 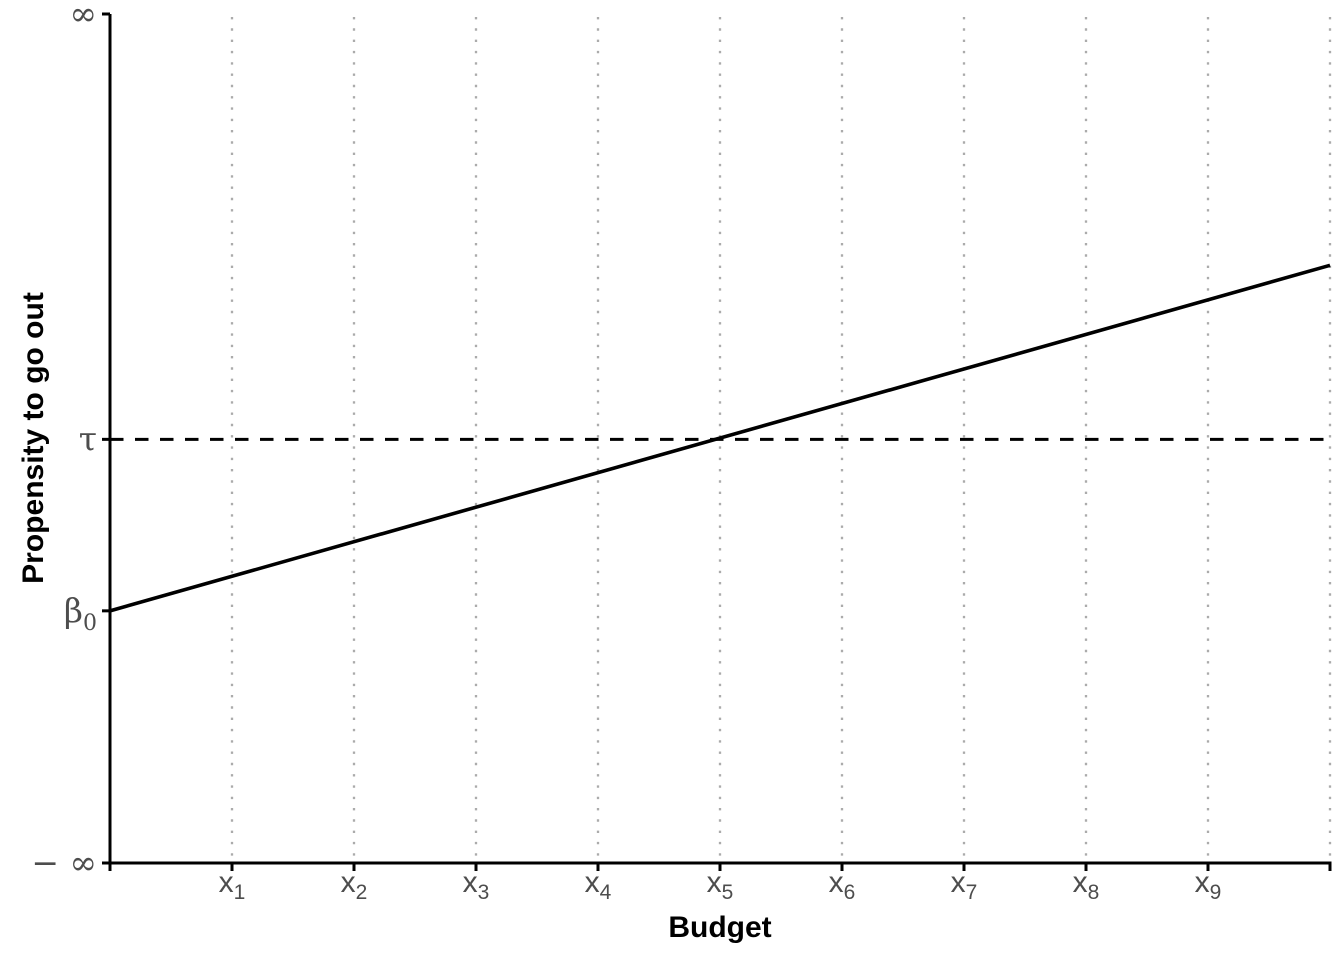 What do you see at coordinates (842, 885) in the screenshot?
I see `x-tick-label-6: x6` at bounding box center [842, 885].